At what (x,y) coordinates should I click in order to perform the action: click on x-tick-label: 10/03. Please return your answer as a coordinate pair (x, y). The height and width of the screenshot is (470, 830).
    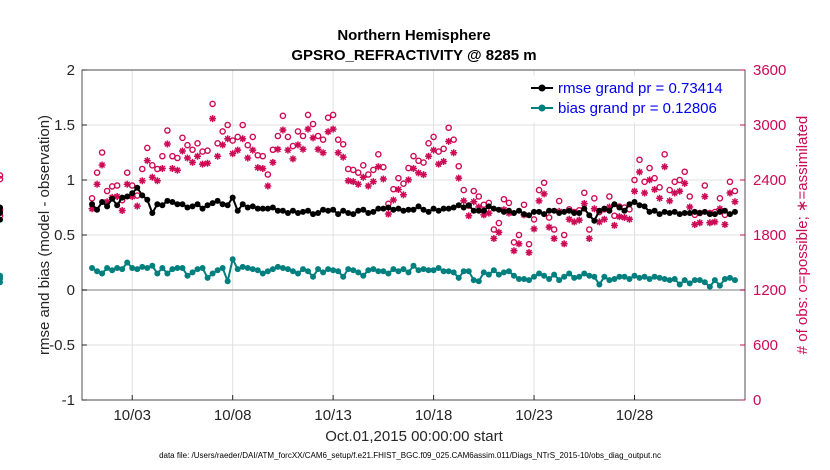
    Looking at the image, I should click on (132, 415).